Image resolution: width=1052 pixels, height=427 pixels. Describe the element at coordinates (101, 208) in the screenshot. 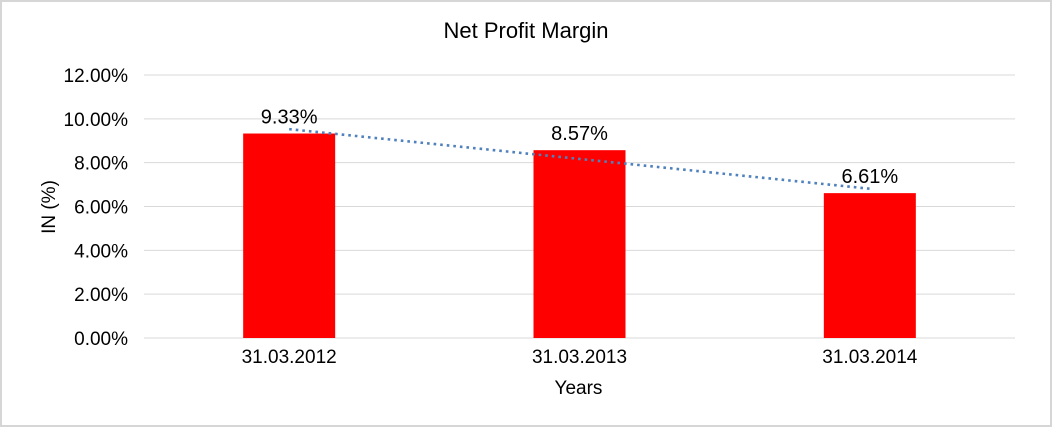

I see `y-tick-label: 6.00%` at that location.